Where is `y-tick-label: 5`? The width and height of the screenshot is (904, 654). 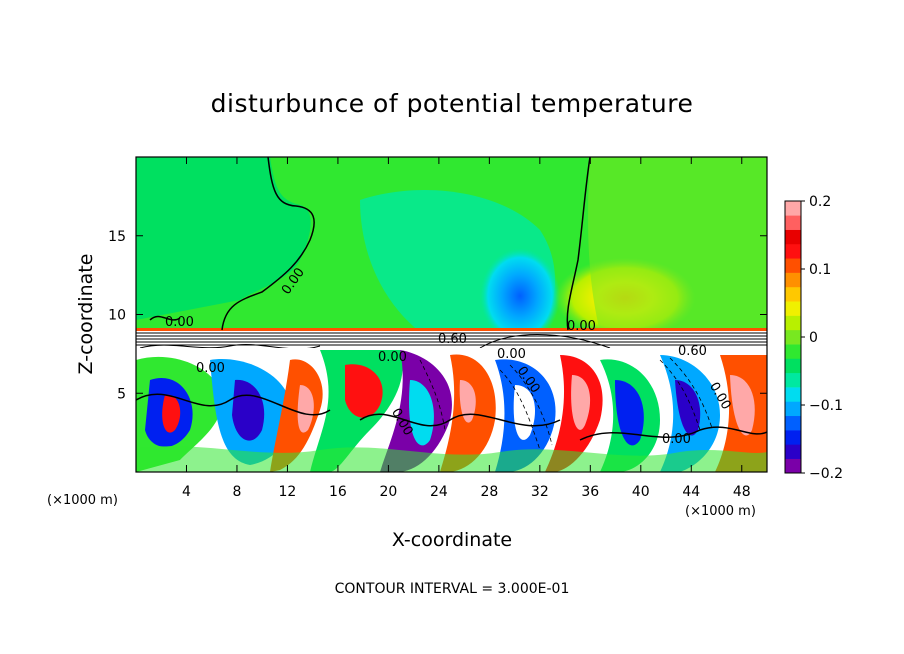 y-tick-label: 5 is located at coordinates (121, 394).